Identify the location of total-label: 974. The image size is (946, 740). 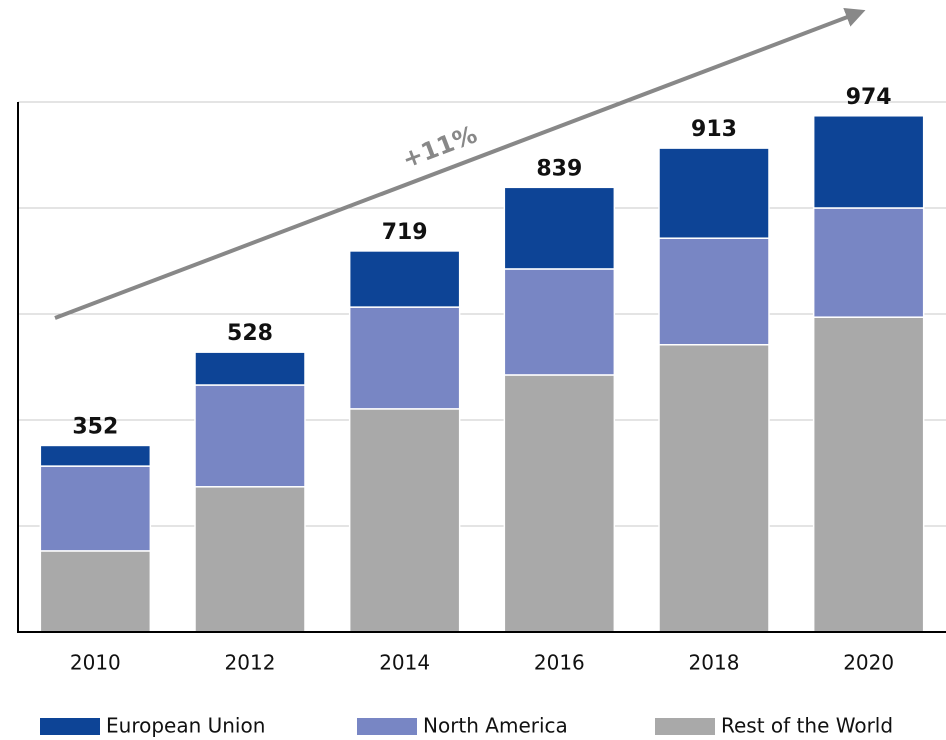
(869, 97).